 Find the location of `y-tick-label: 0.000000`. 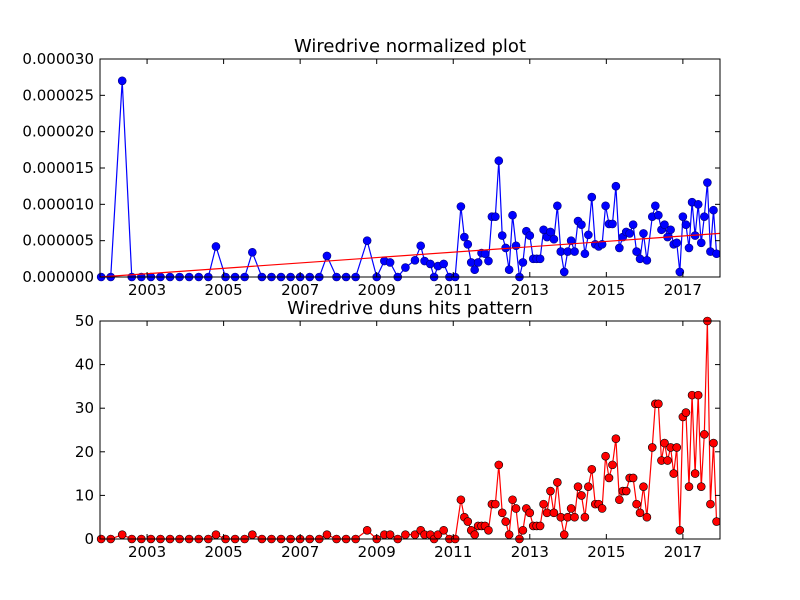

y-tick-label: 0.000000 is located at coordinates (58, 277).